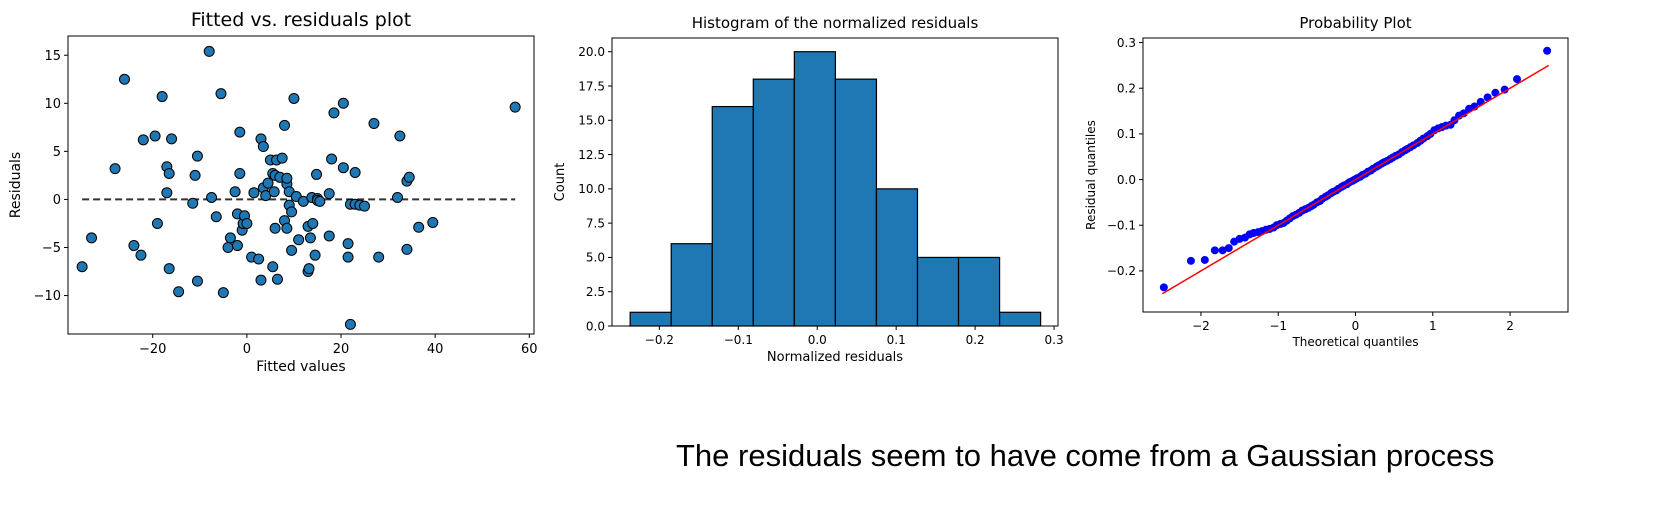  I want to click on x-tick-label: −0.1, so click(738, 340).